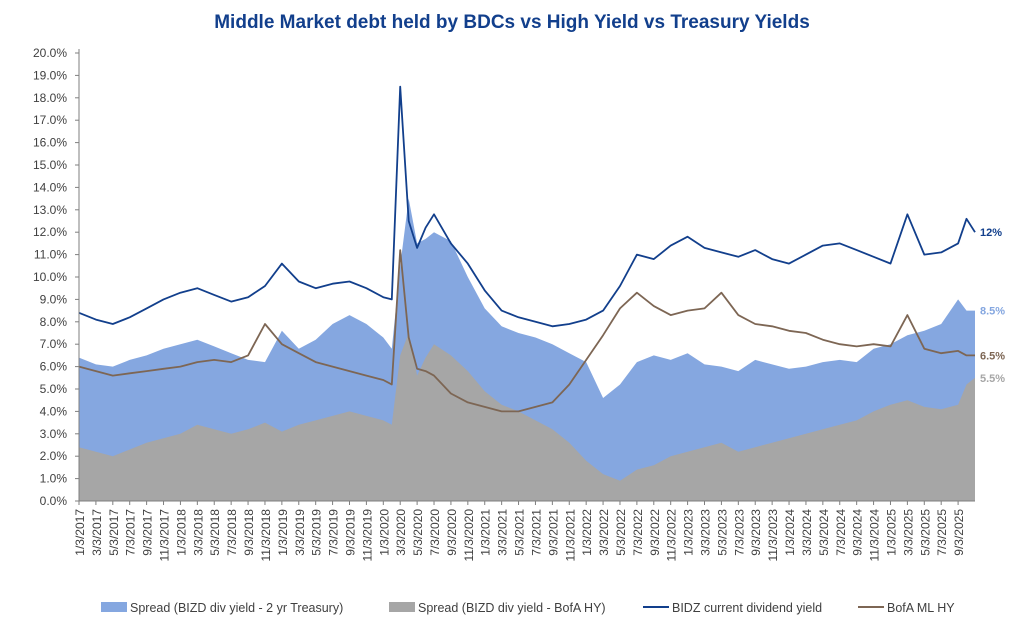 This screenshot has width=1024, height=637. Describe the element at coordinates (638, 532) in the screenshot. I see `x-tick-label: 7/3/2022` at that location.